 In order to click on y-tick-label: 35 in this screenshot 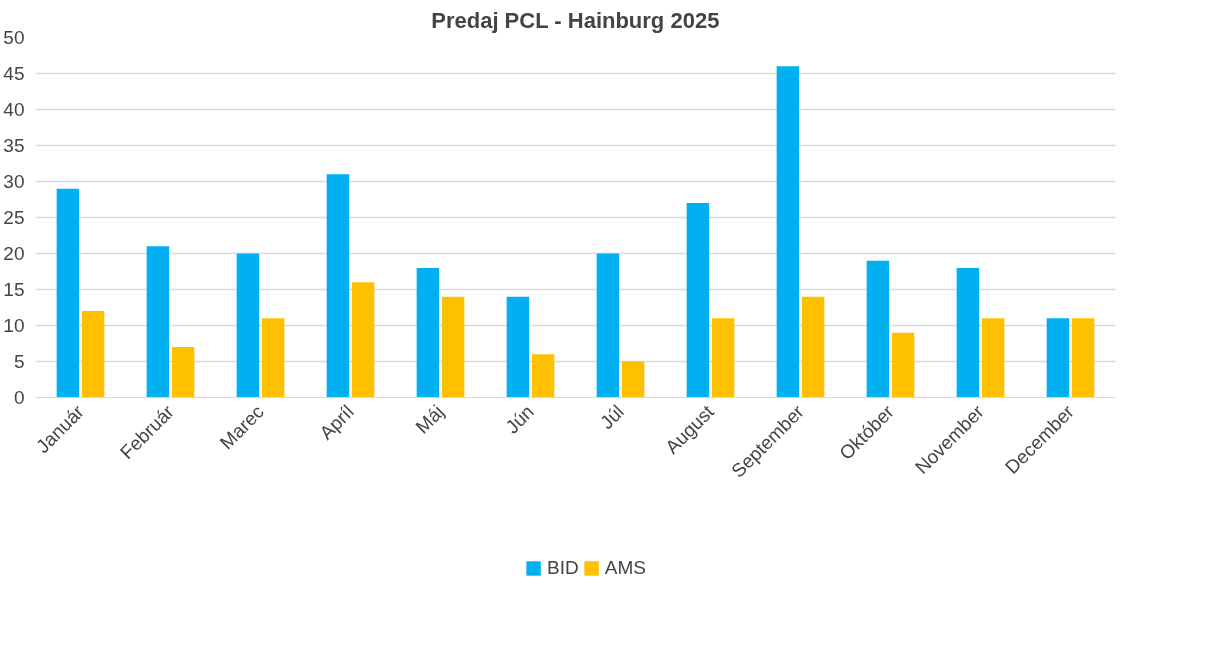, I will do `click(14, 145)`.